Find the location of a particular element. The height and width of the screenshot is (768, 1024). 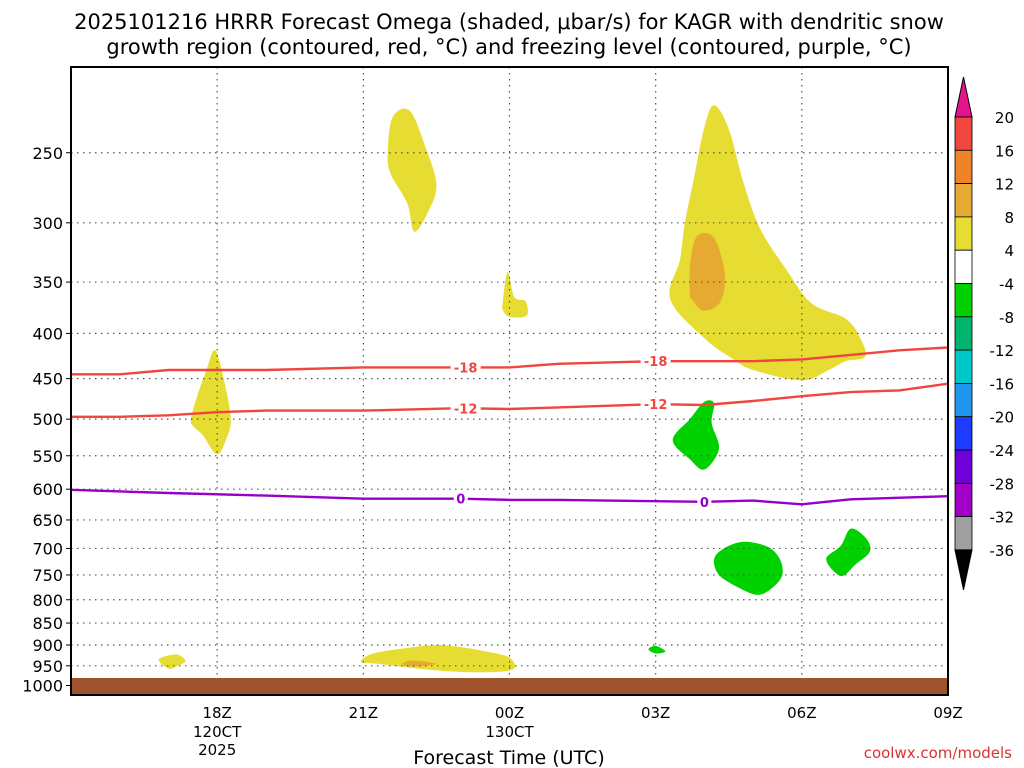

omega-region-sink-0530z-730mb is located at coordinates (748, 568).